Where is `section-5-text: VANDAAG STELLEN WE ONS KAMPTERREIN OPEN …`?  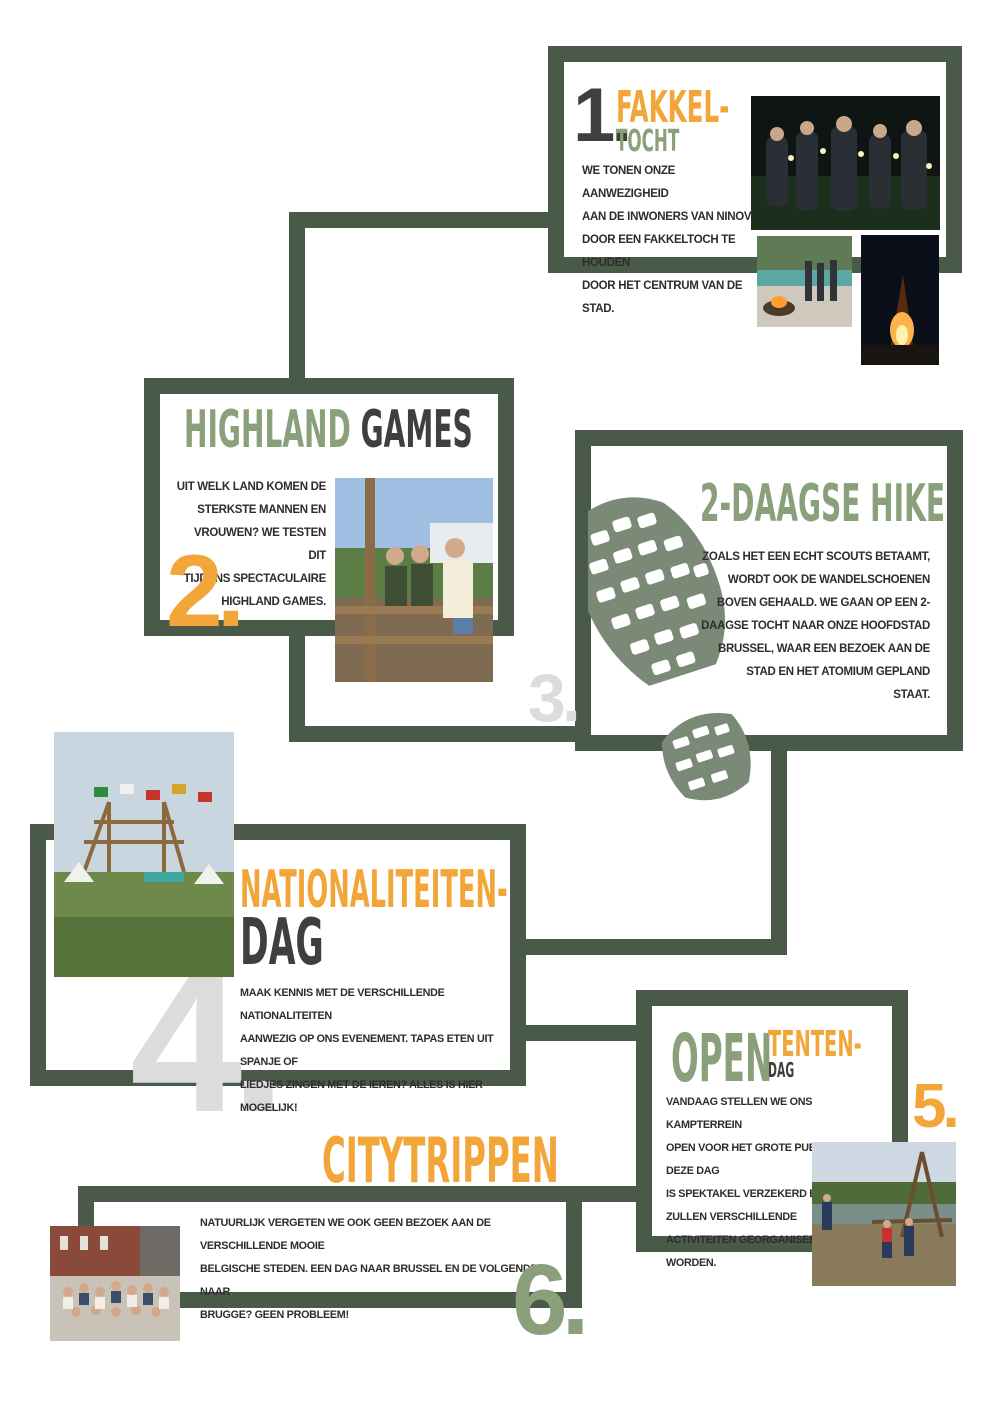 section-5-text: VANDAAG STELLEN WE ONS KAMPTERREIN OPEN … is located at coordinates (776, 1183).